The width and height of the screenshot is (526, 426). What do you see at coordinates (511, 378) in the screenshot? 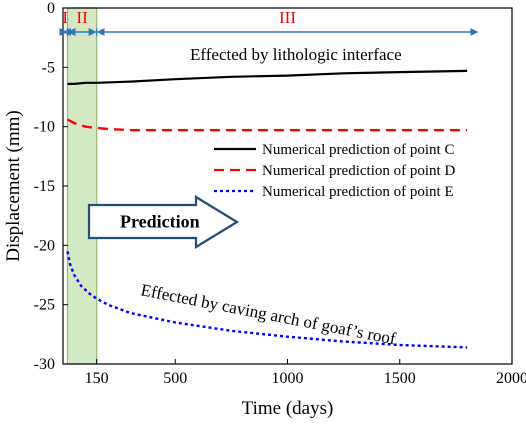
I see `x-tick-label: 2000` at bounding box center [511, 378].